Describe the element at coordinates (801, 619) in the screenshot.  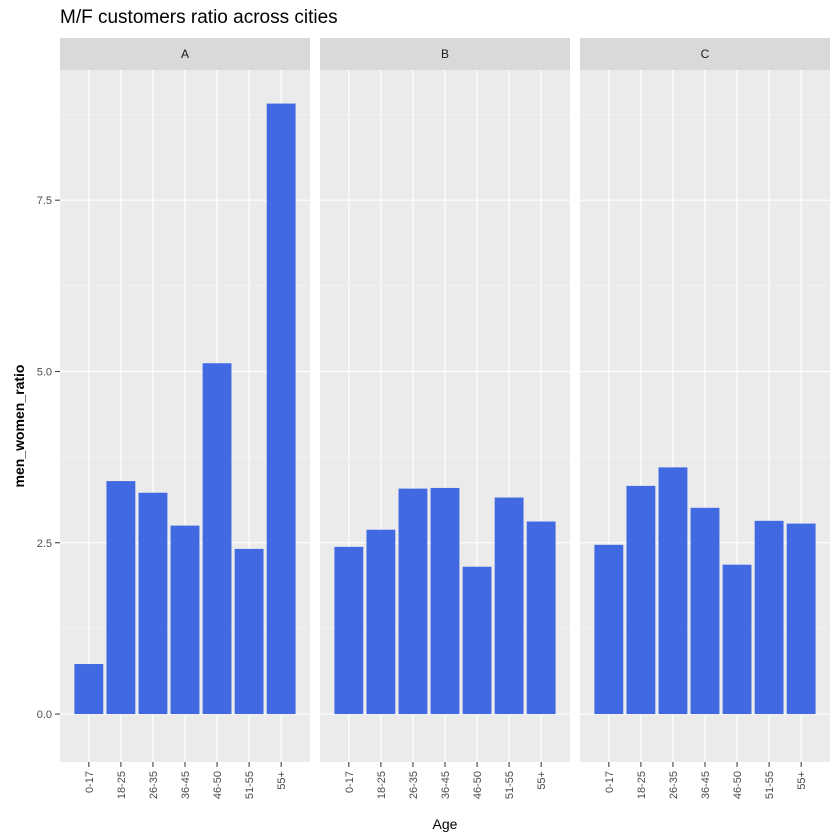
I see `bar-c-55+` at that location.